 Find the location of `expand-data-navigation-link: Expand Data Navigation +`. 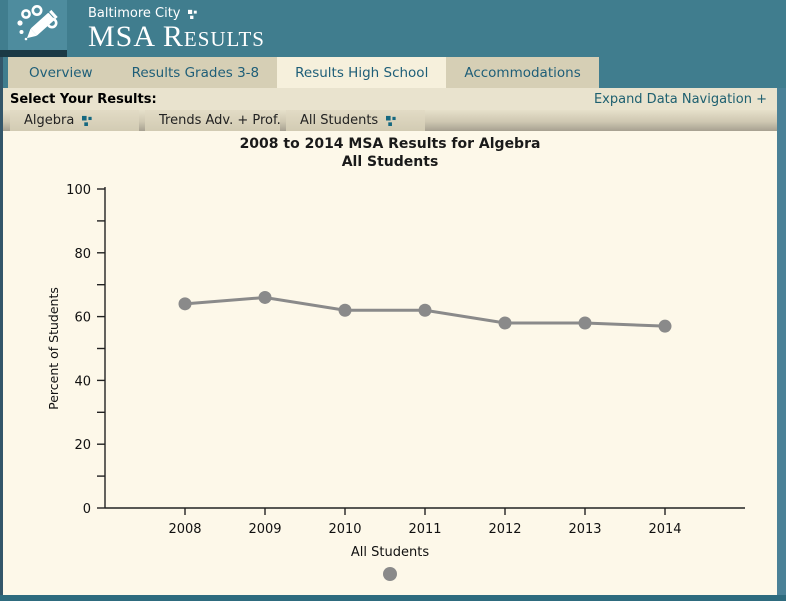

expand-data-navigation-link: Expand Data Navigation + is located at coordinates (680, 99).